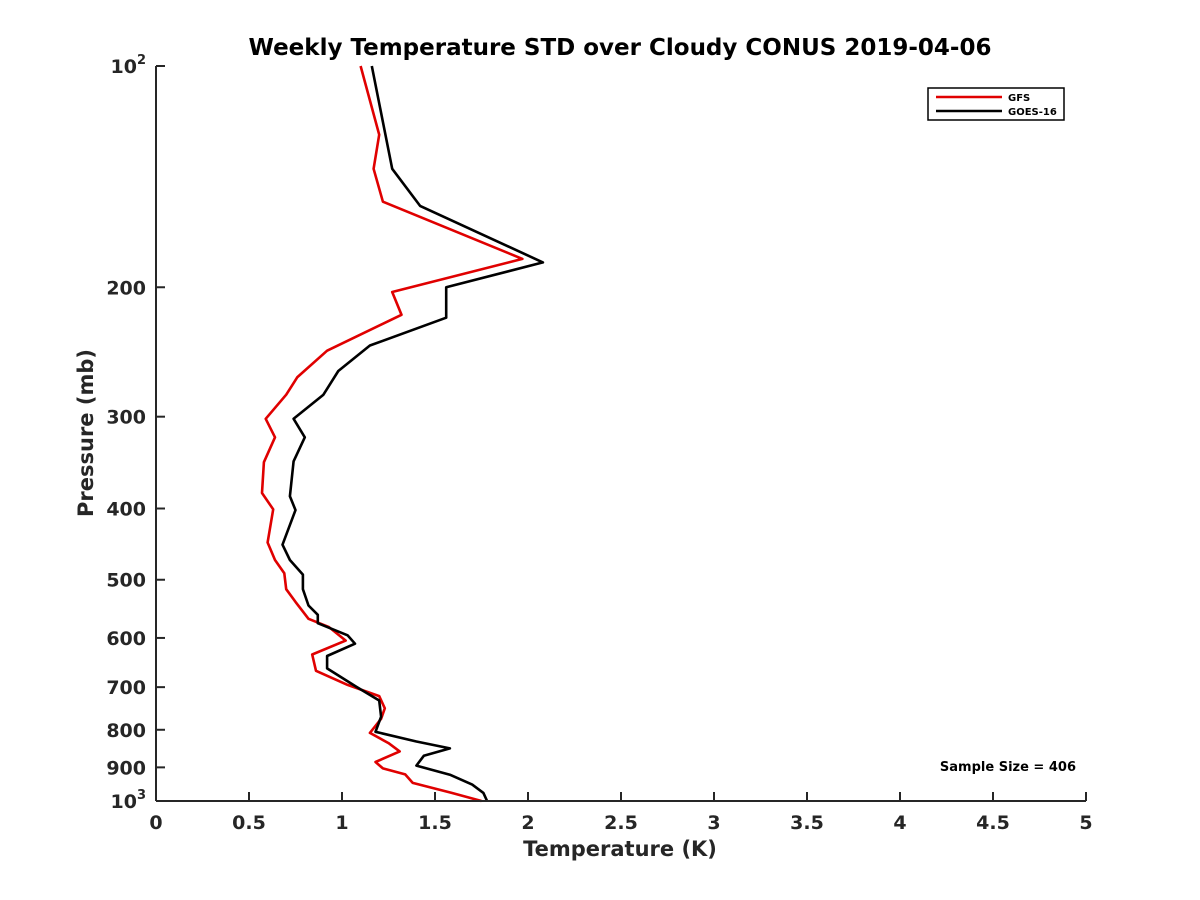 The width and height of the screenshot is (1200, 900). Describe the element at coordinates (129, 800) in the screenshot. I see `y-tick-label: 10³` at that location.